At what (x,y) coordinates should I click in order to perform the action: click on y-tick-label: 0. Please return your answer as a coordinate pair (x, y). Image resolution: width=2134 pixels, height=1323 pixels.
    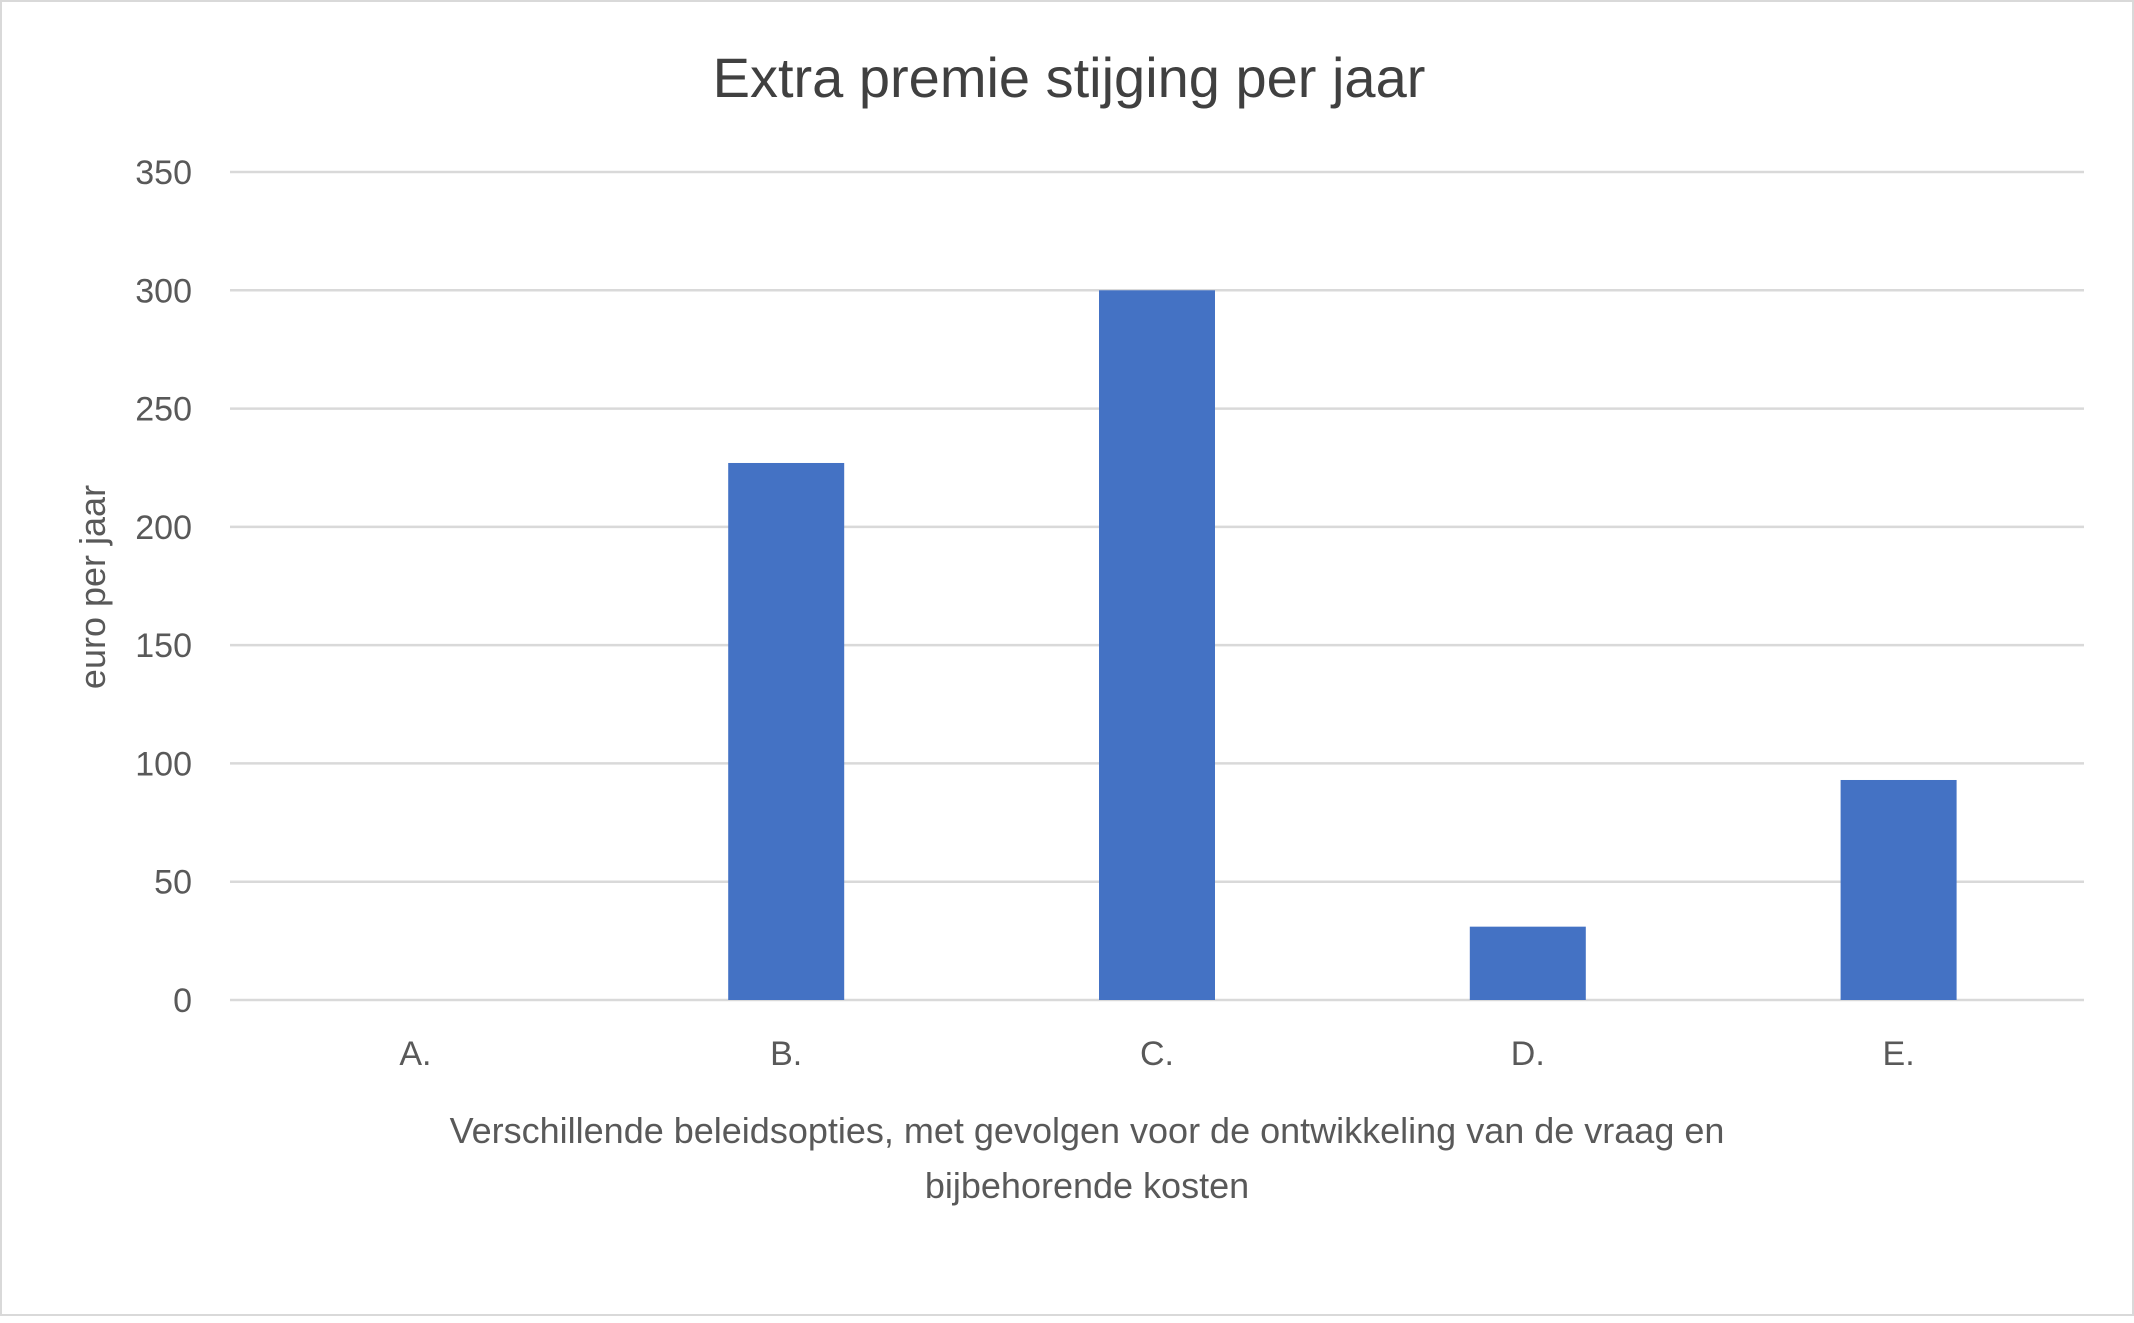
    Looking at the image, I should click on (182, 1001).